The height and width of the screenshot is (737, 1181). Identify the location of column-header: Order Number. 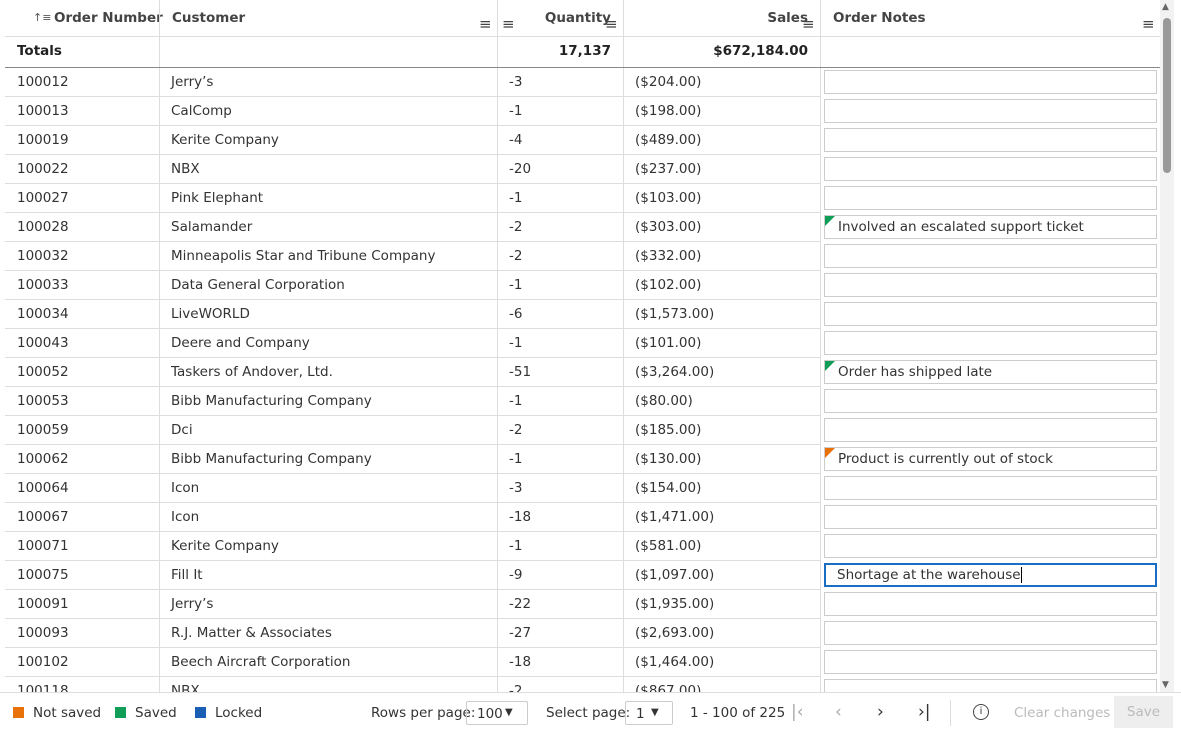
(108, 18).